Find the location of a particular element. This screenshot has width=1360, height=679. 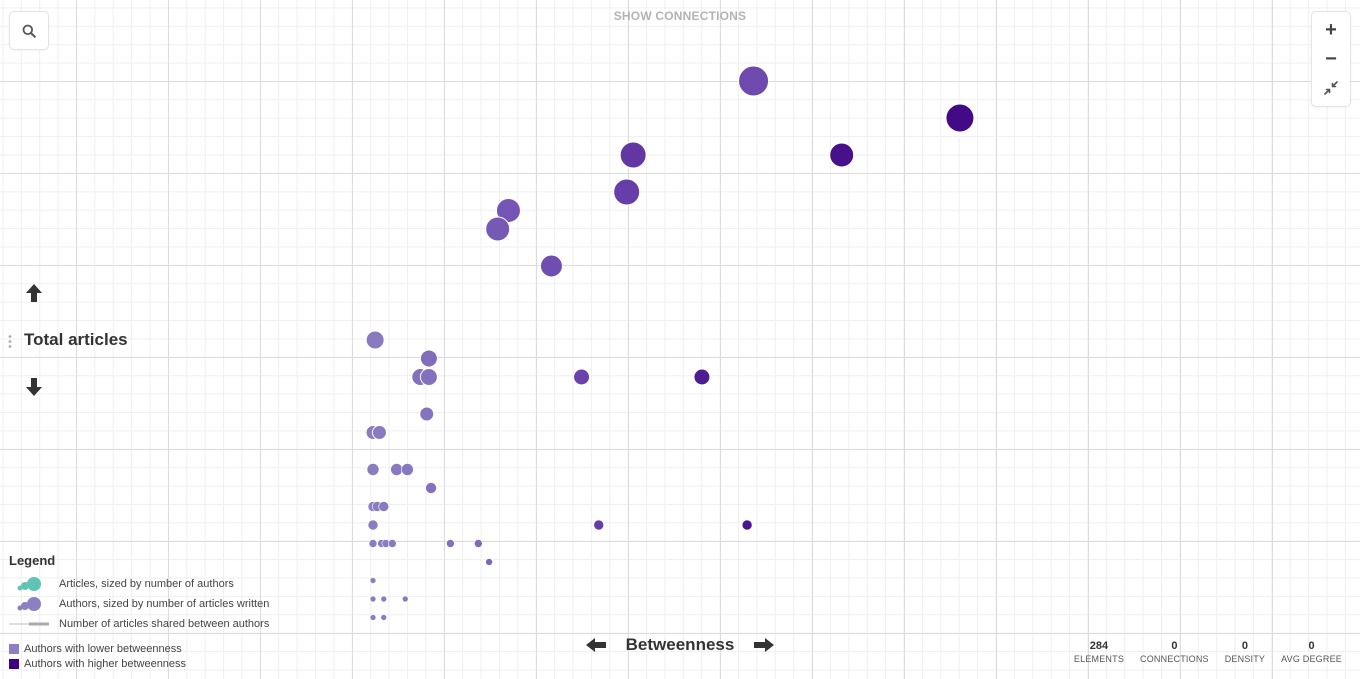

legend-higher-label: Authors with higher betweenness is located at coordinates (105, 663).